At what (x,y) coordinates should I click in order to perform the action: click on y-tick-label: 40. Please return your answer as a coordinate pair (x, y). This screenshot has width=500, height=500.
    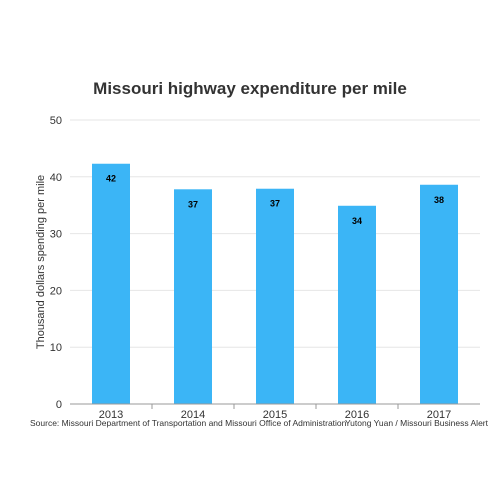
    Looking at the image, I should click on (56, 178).